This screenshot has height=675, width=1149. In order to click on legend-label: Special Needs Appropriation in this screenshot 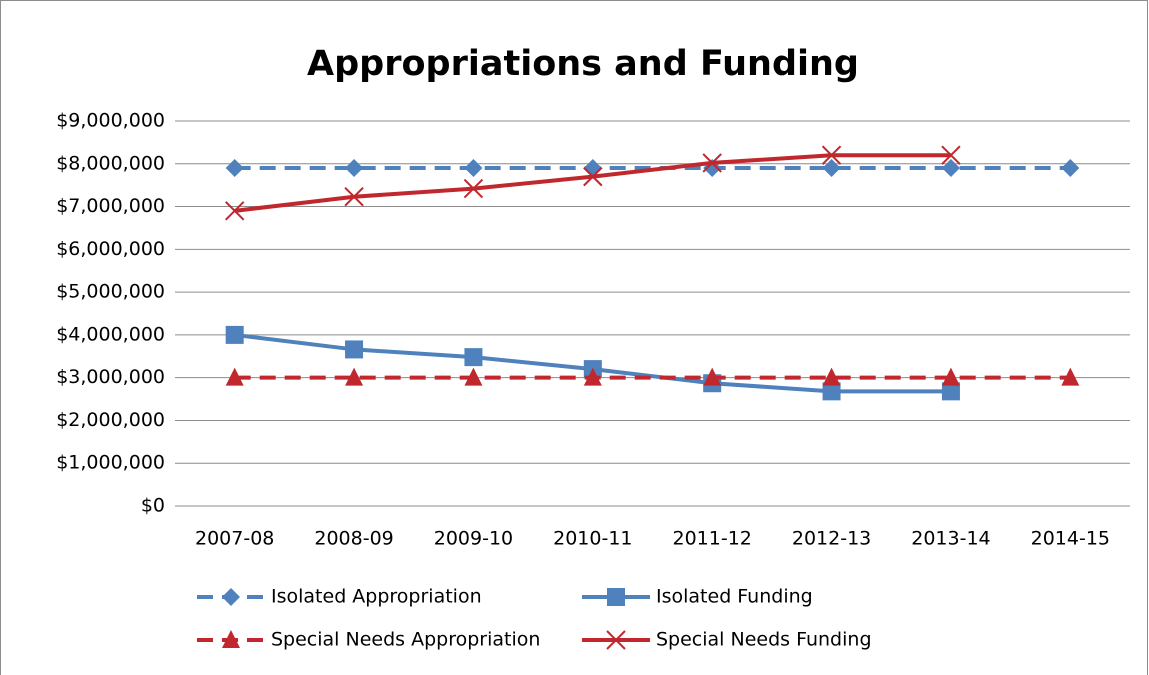, I will do `click(405, 640)`.